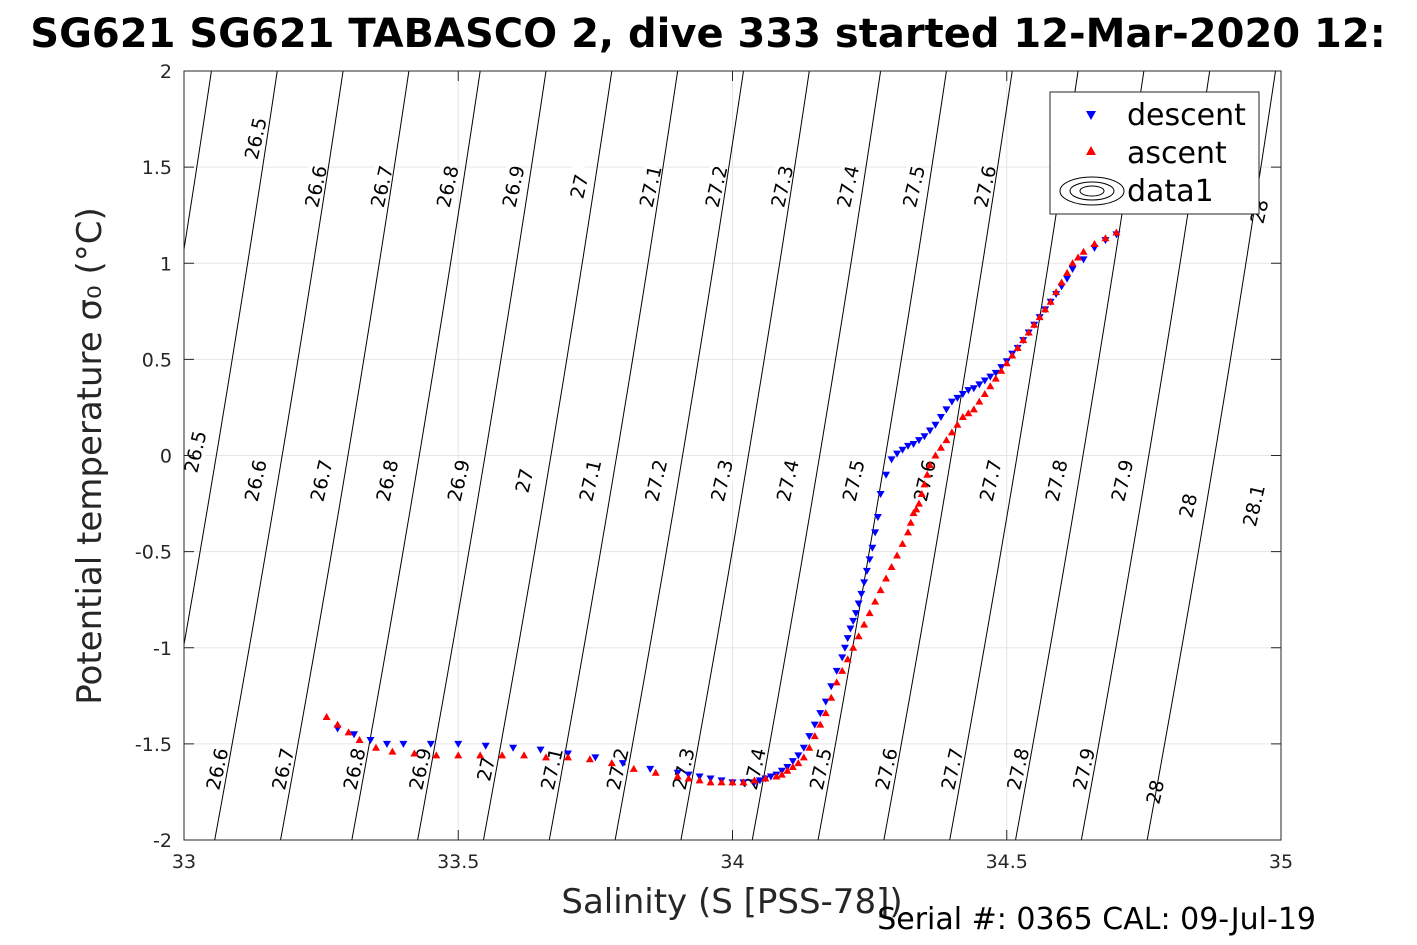  I want to click on density-contour-label: 27.5, so click(914, 186).